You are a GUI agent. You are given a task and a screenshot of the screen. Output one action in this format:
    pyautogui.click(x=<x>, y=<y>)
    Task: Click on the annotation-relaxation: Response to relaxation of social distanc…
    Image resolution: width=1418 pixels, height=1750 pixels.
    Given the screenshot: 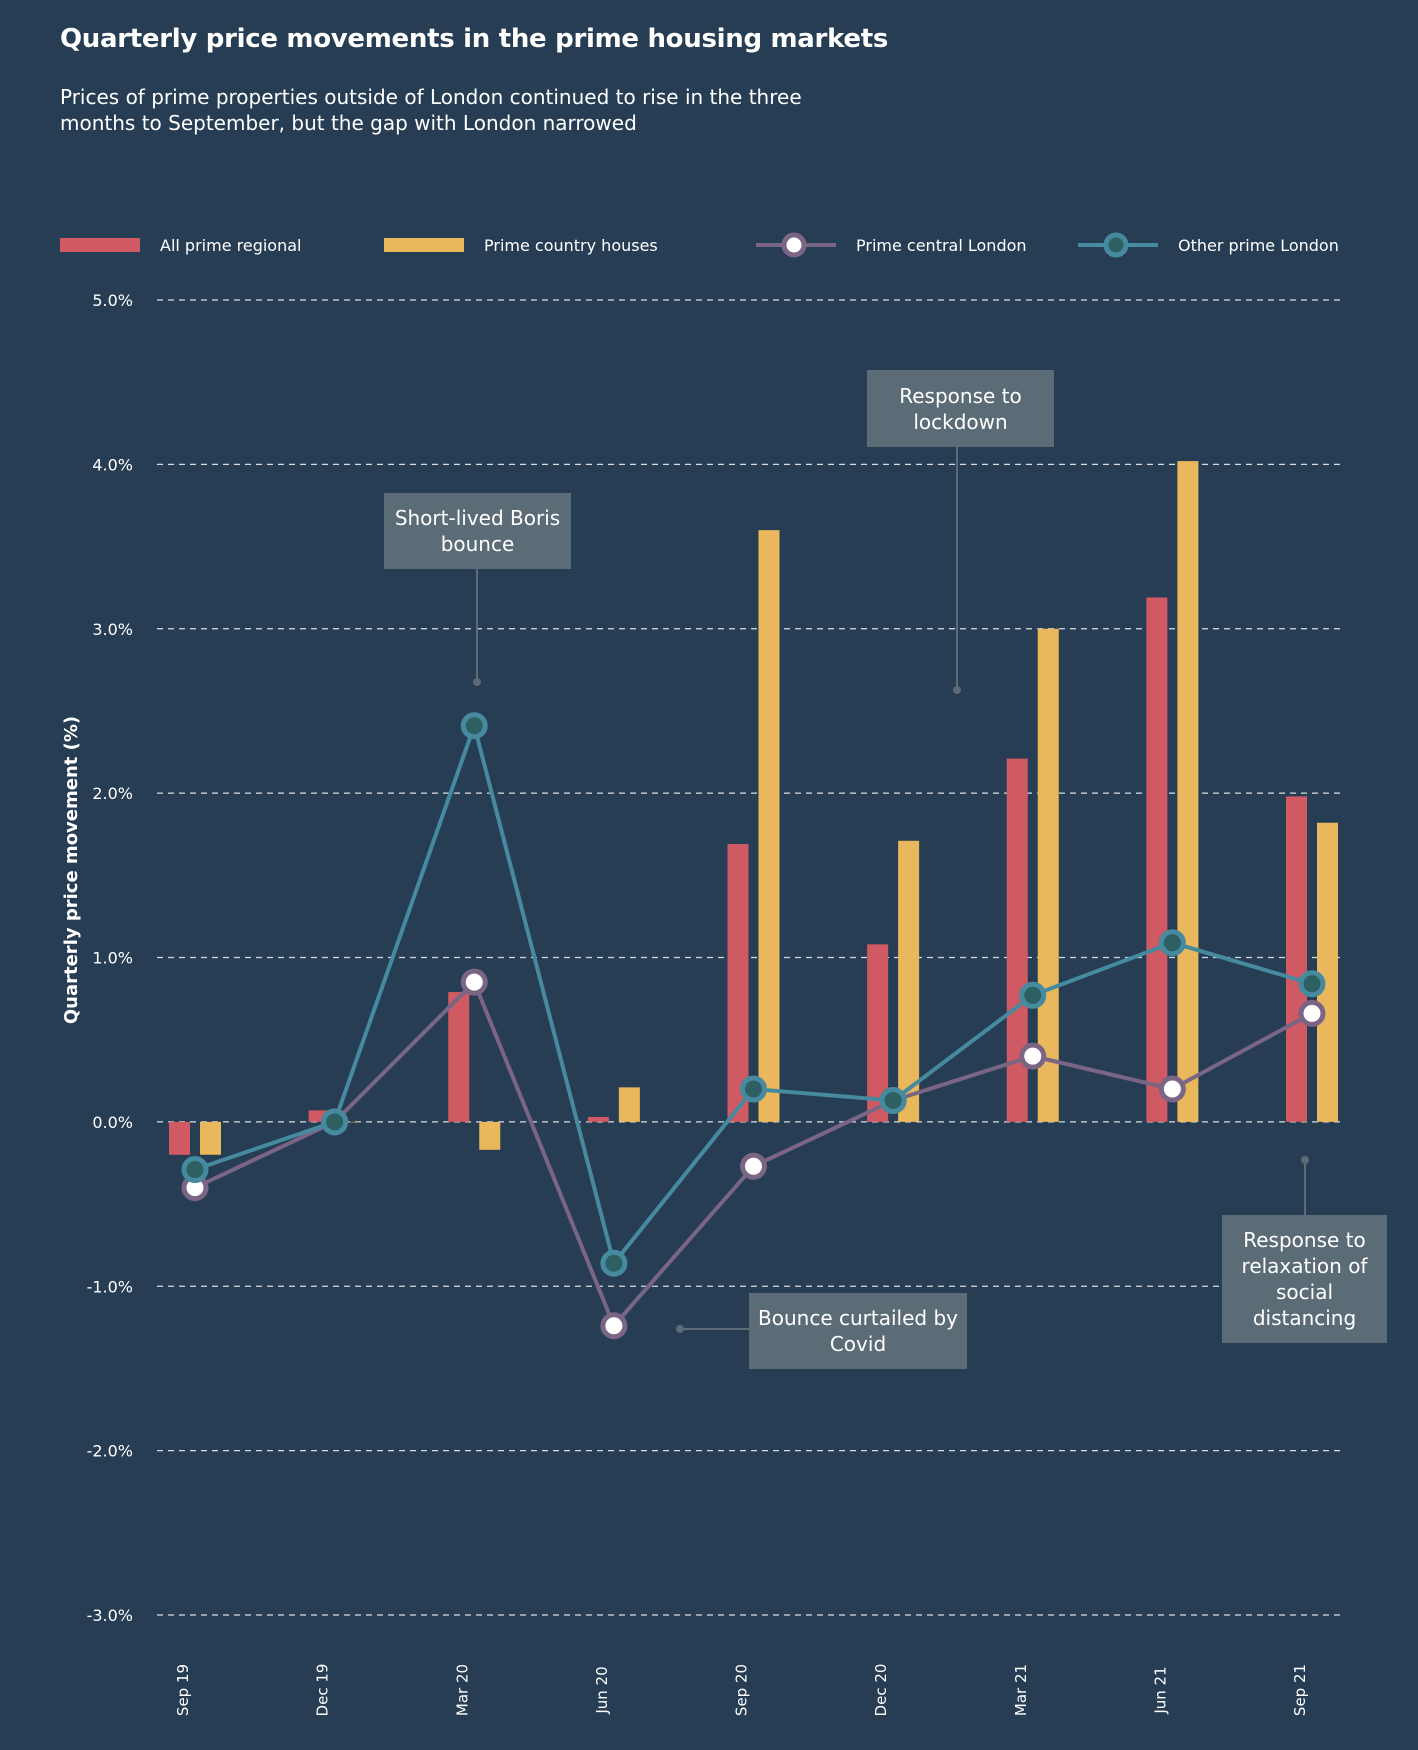 What is the action you would take?
    pyautogui.click(x=1304, y=1279)
    